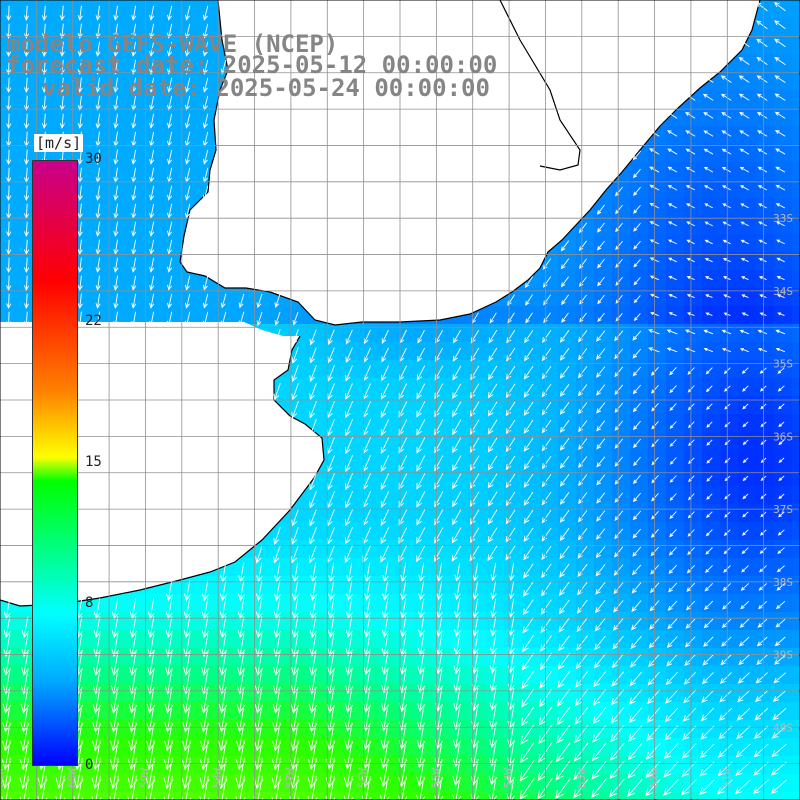  What do you see at coordinates (783, 218) in the screenshot?
I see `latitude-label: 33S` at bounding box center [783, 218].